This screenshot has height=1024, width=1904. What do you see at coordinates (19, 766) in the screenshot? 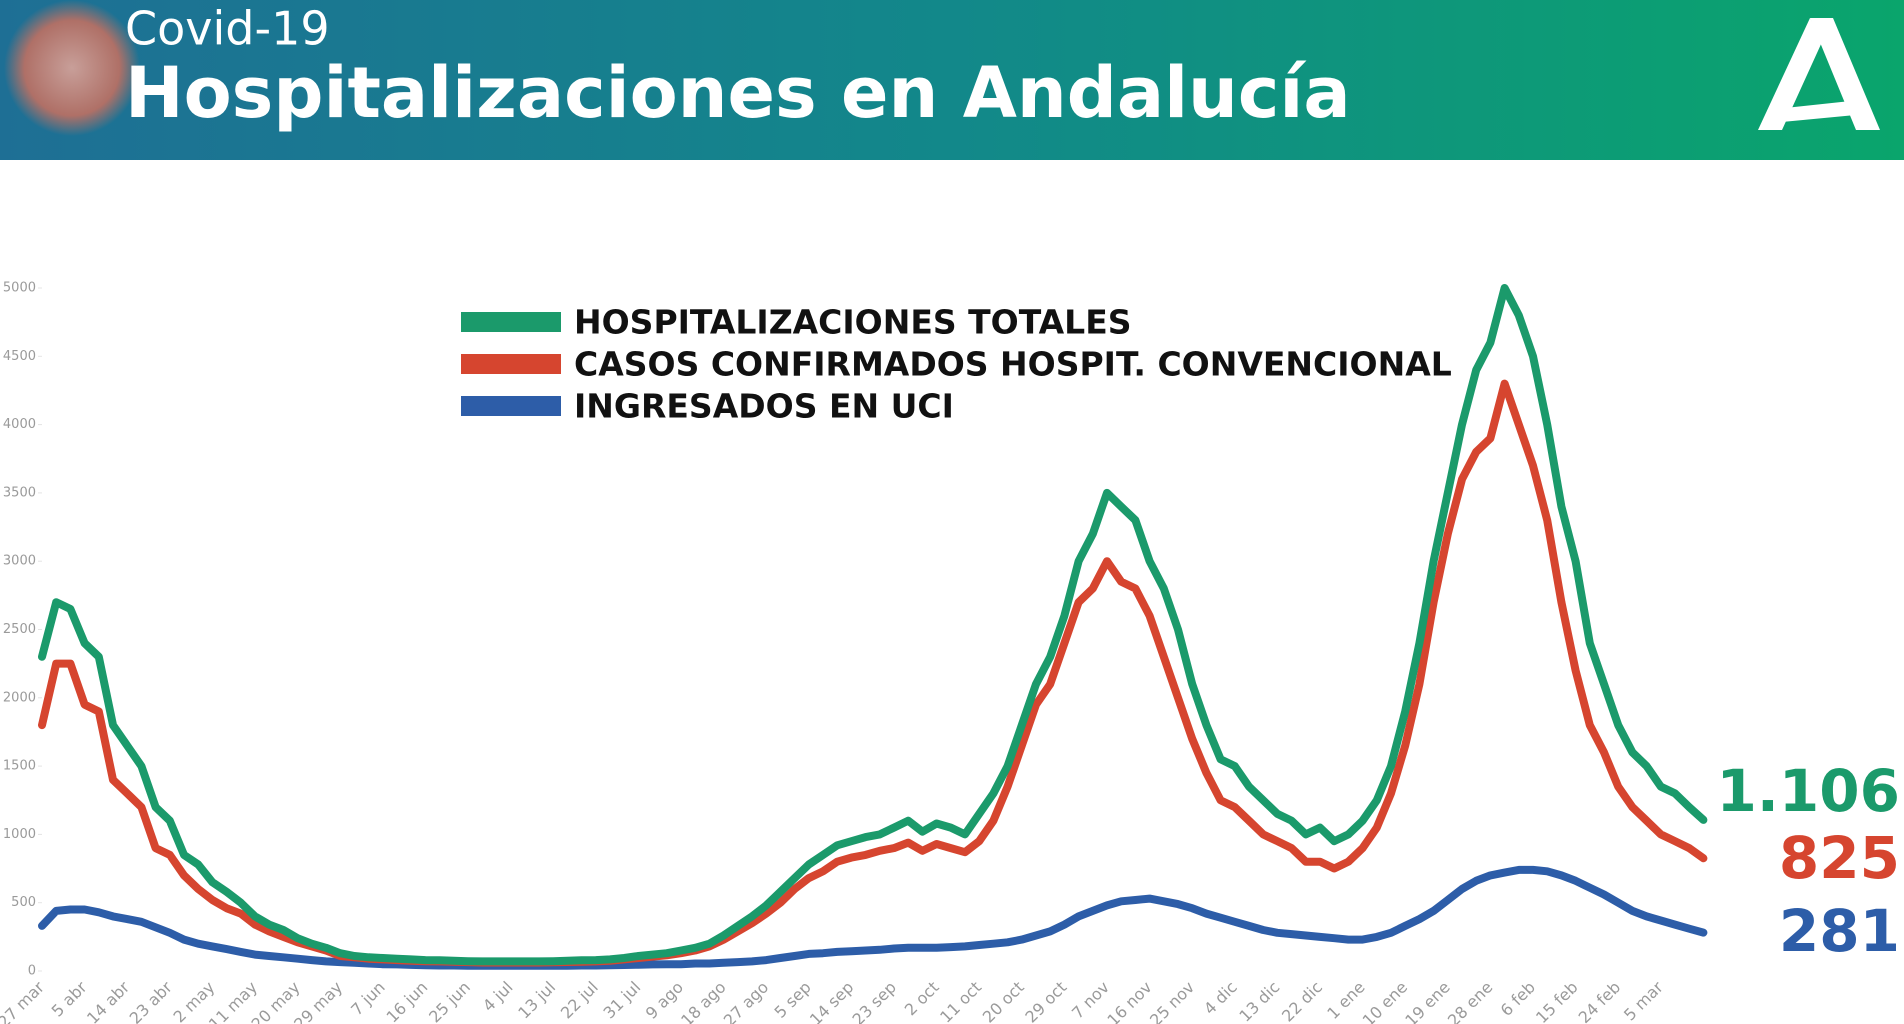
I see `y-tick-label: 1500` at bounding box center [19, 766].